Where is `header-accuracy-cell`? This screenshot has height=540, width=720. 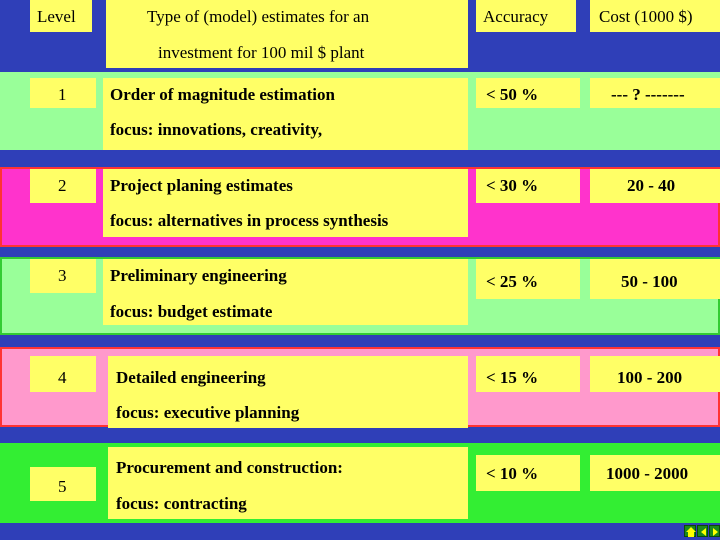 header-accuracy-cell is located at coordinates (526, 16).